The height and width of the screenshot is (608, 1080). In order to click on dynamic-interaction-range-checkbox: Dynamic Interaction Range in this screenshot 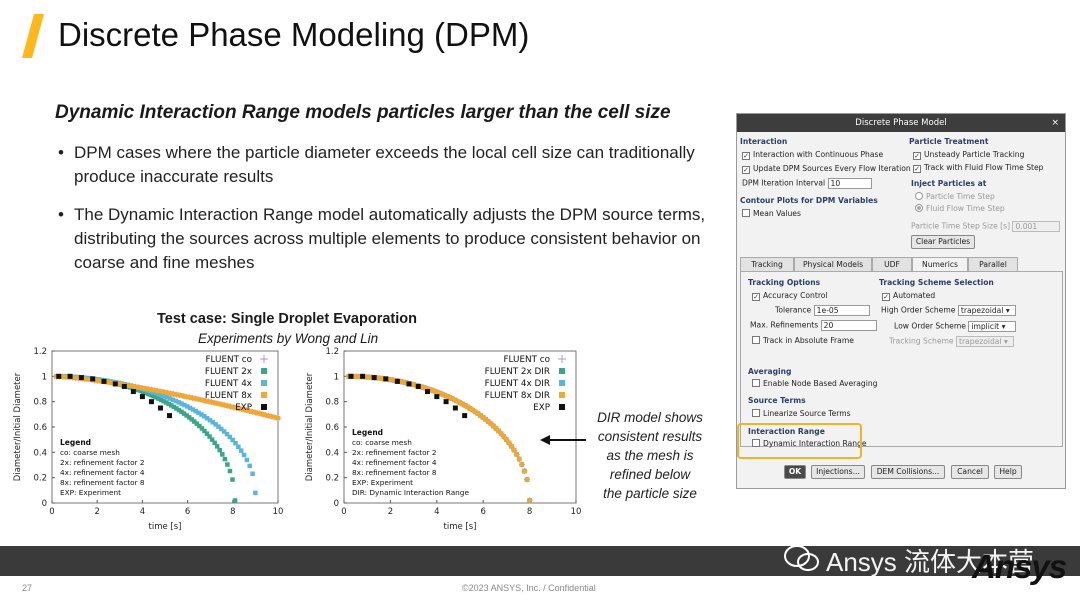, I will do `click(809, 443)`.